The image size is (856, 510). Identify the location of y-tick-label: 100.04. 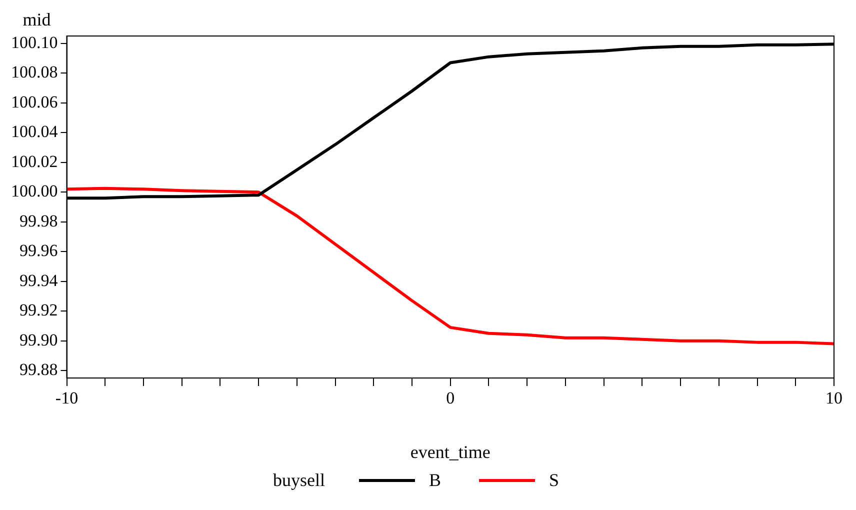
(34, 132).